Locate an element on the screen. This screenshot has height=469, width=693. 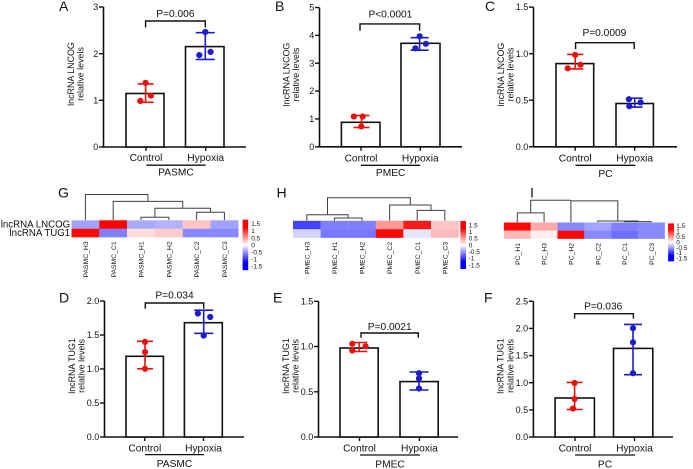
svg-text: PMEC_C1 is located at coordinates (418, 258).